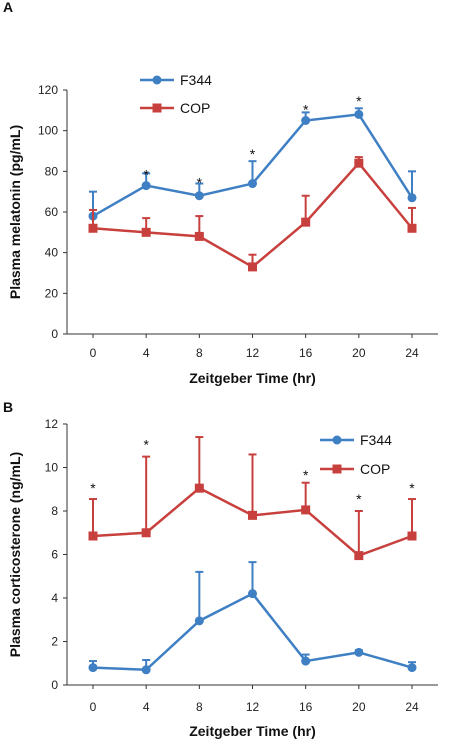 This screenshot has width=450, height=745. What do you see at coordinates (52, 468) in the screenshot?
I see `y-tick-label: 10` at bounding box center [52, 468].